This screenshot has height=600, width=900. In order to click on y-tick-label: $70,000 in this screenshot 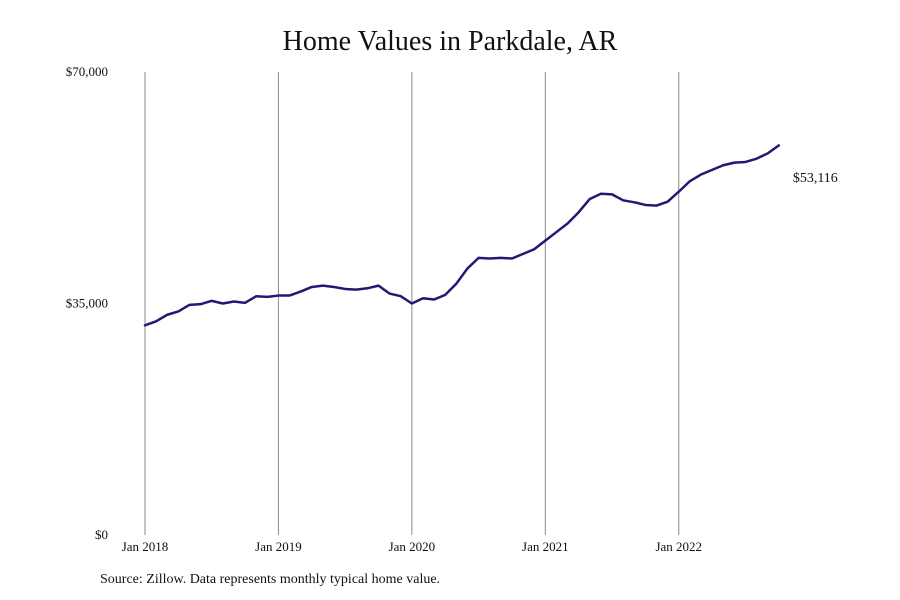, I will do `click(87, 71)`.